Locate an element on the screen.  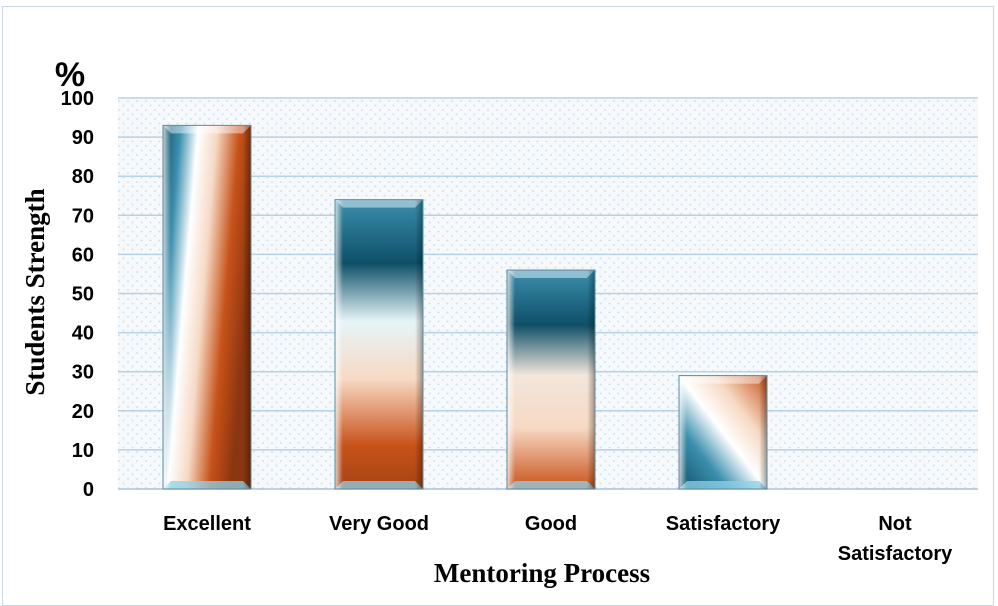
y-tick-label: 10 is located at coordinates (83, 451).